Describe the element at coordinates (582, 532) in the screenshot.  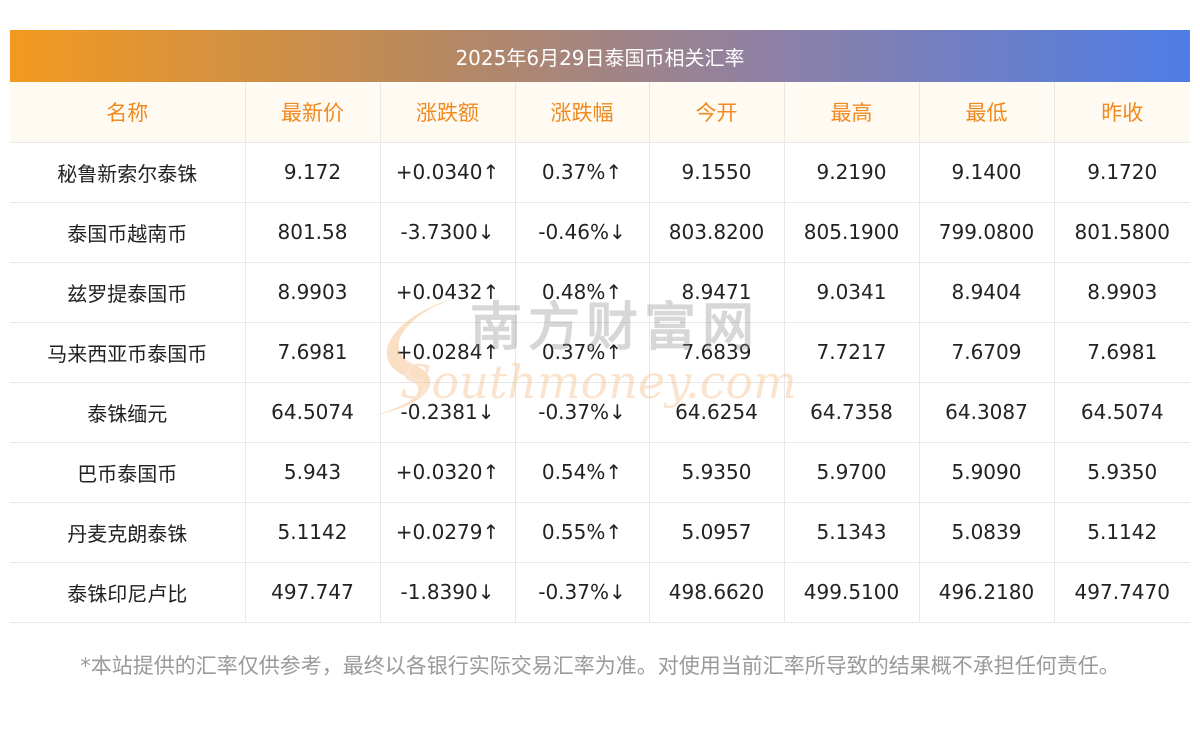
I see `change-pct-cell: 0.55%↑` at that location.